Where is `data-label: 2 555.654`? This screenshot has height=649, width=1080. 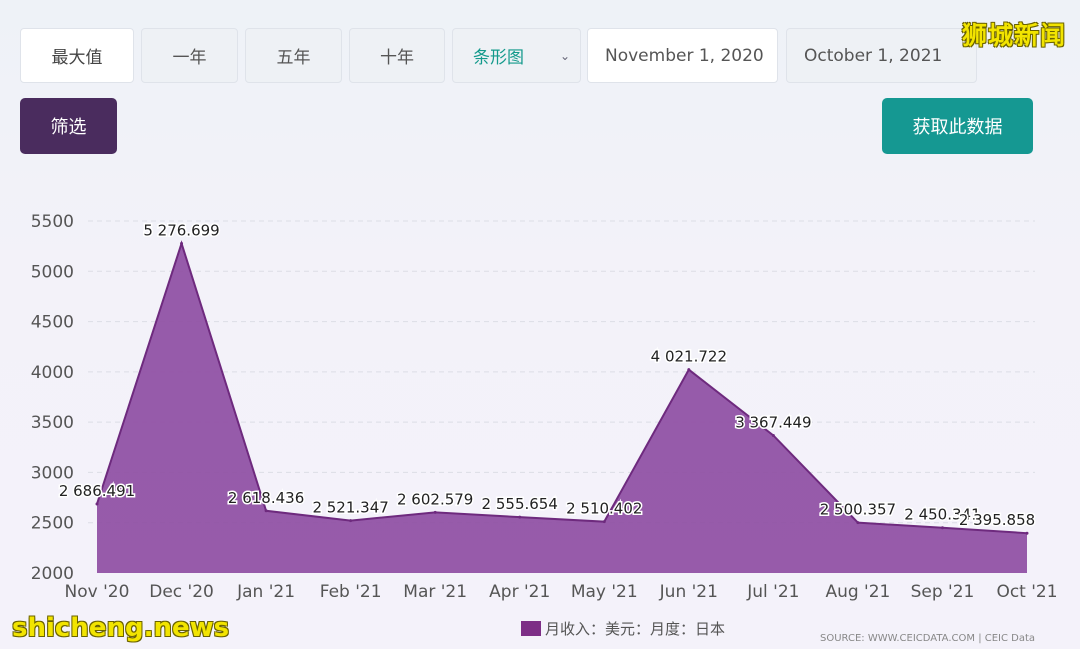
data-label: 2 555.654 is located at coordinates (520, 504).